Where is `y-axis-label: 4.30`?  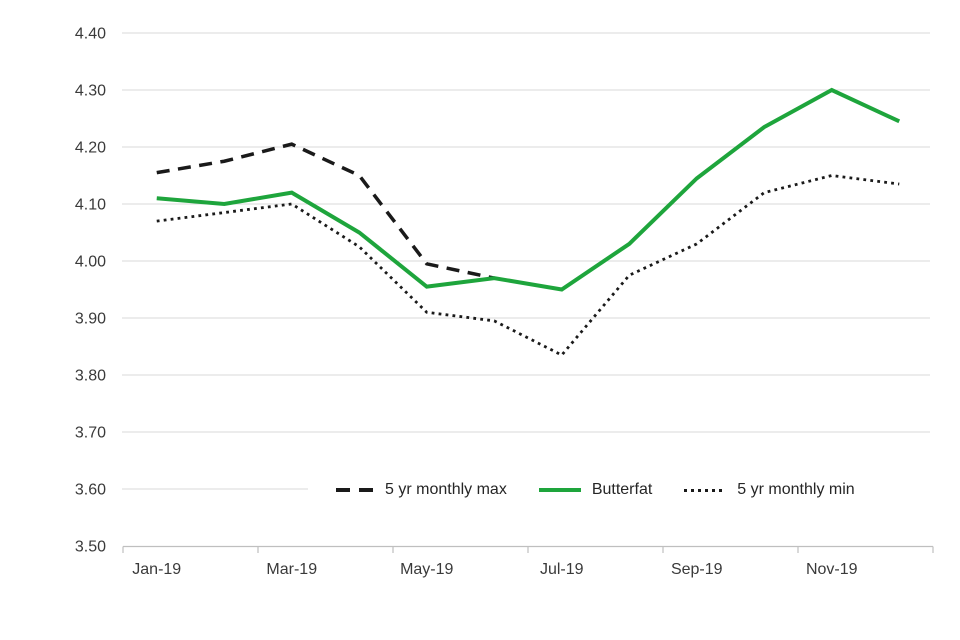 y-axis-label: 4.30 is located at coordinates (90, 91).